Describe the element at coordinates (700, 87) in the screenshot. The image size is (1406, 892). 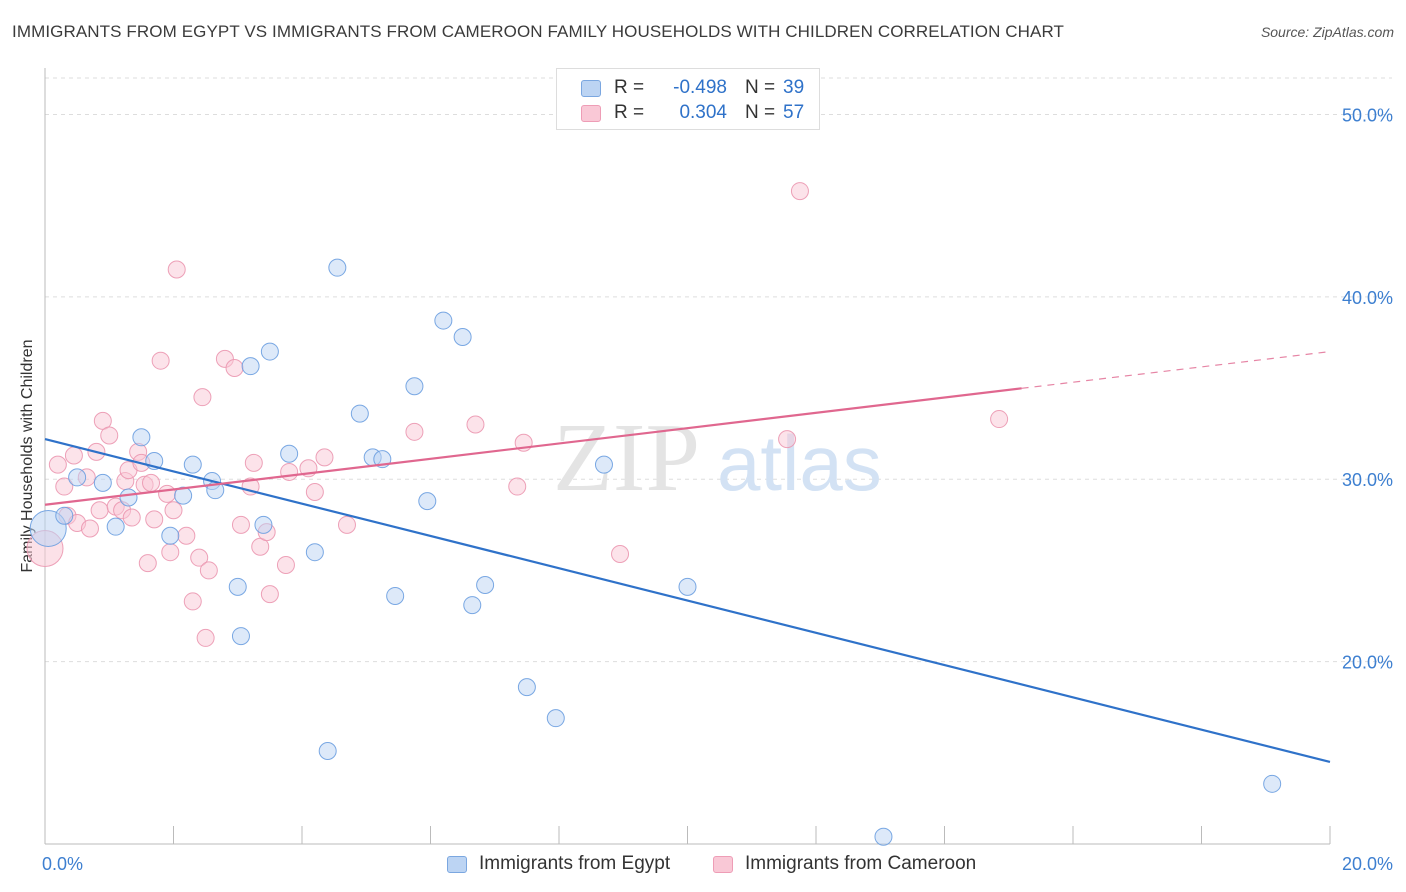
I see `legend-r-value-egypt: -0.498` at that location.